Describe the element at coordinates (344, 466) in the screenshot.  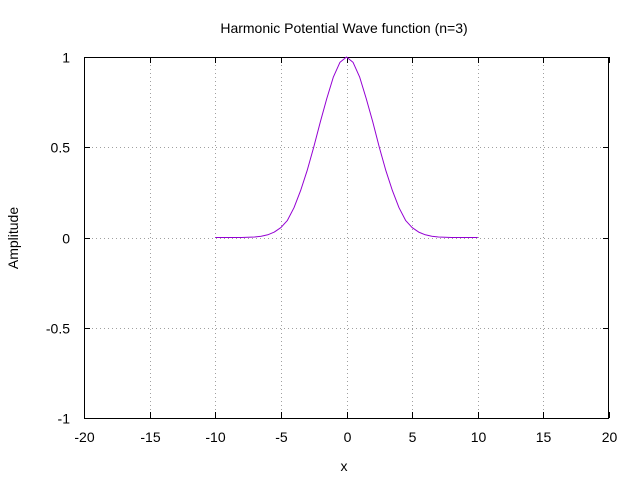
I see `x-axis-label: x` at that location.